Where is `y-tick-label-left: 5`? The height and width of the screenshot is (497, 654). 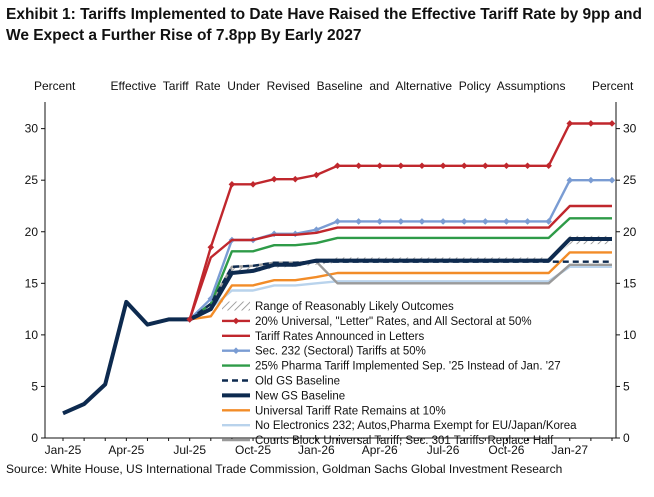 y-tick-label-left: 5 is located at coordinates (34, 386).